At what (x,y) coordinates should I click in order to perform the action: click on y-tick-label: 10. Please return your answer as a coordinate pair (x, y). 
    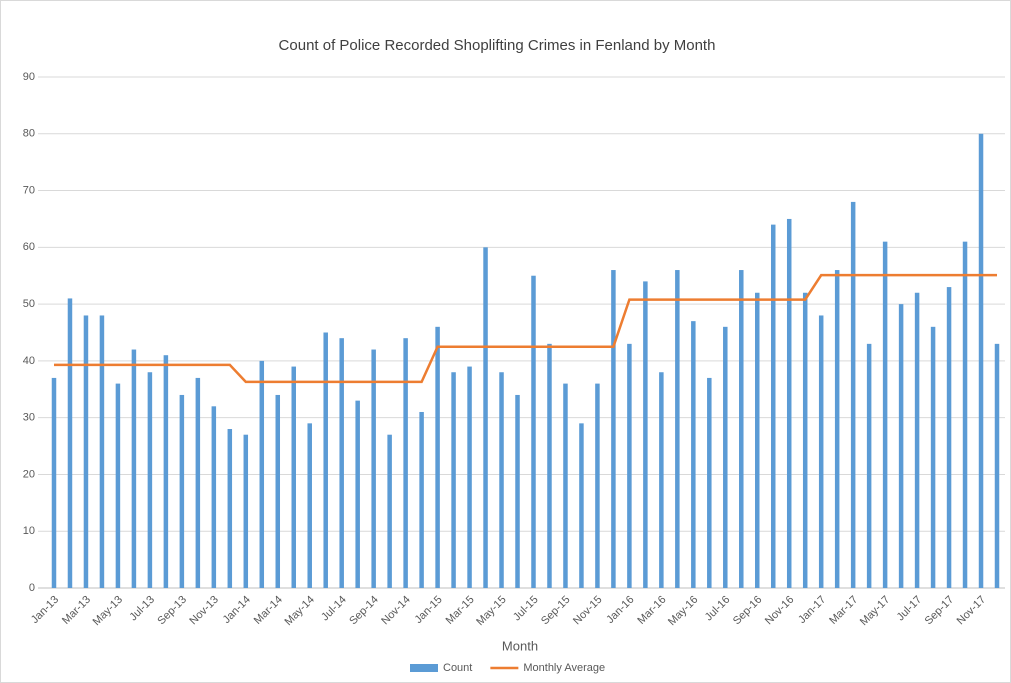
    Looking at the image, I should click on (29, 531).